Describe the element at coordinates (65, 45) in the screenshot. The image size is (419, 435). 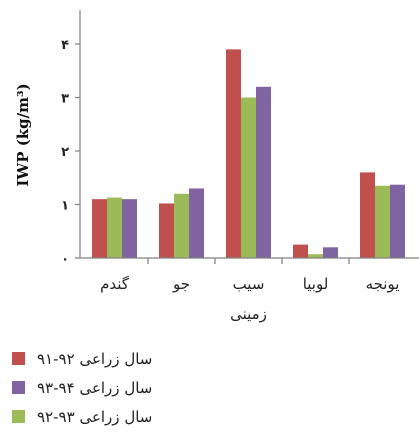
I see `y-tick-label: ۴` at that location.